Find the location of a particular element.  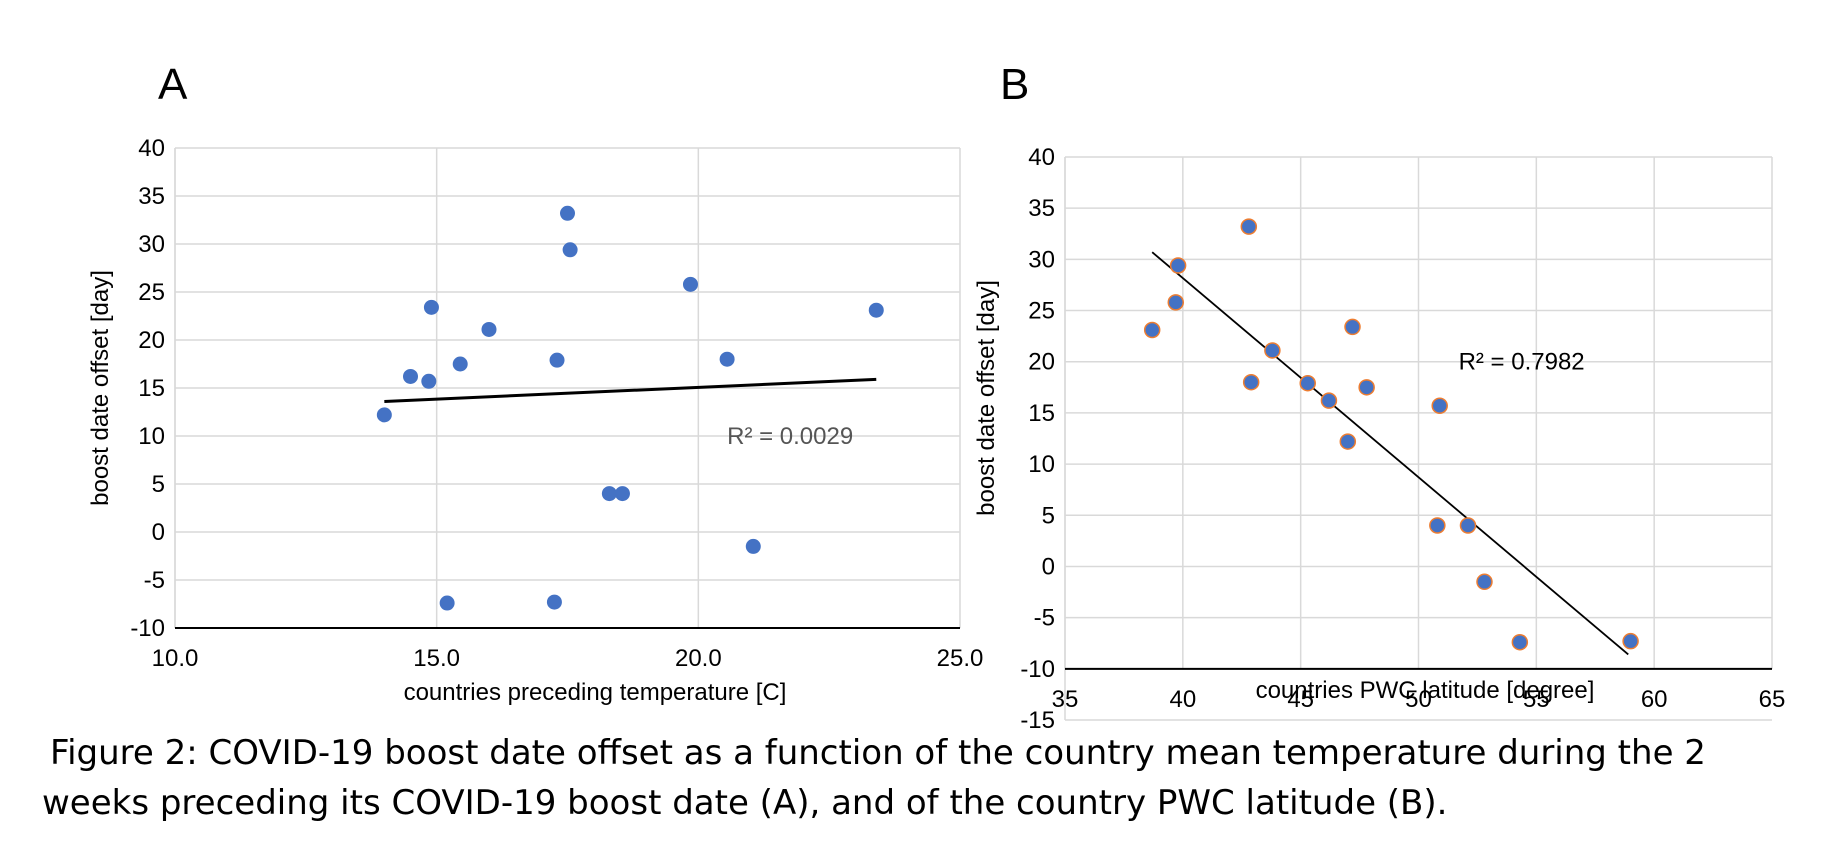

chart-b-x-tick-label: 65 is located at coordinates (1772, 699).